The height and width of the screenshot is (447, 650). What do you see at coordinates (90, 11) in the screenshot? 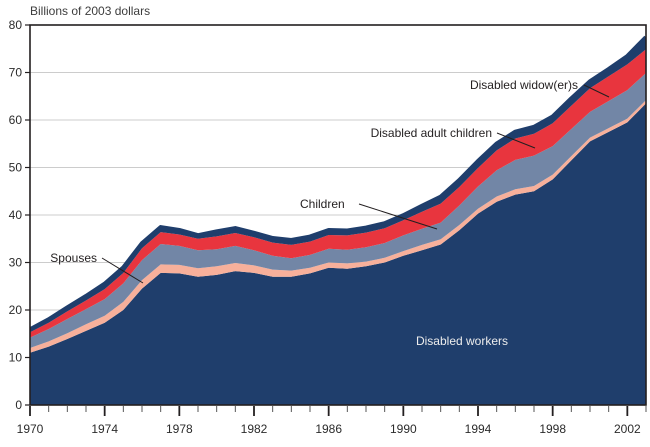
I see `chart-title: Billions of 2003 dollars` at bounding box center [90, 11].